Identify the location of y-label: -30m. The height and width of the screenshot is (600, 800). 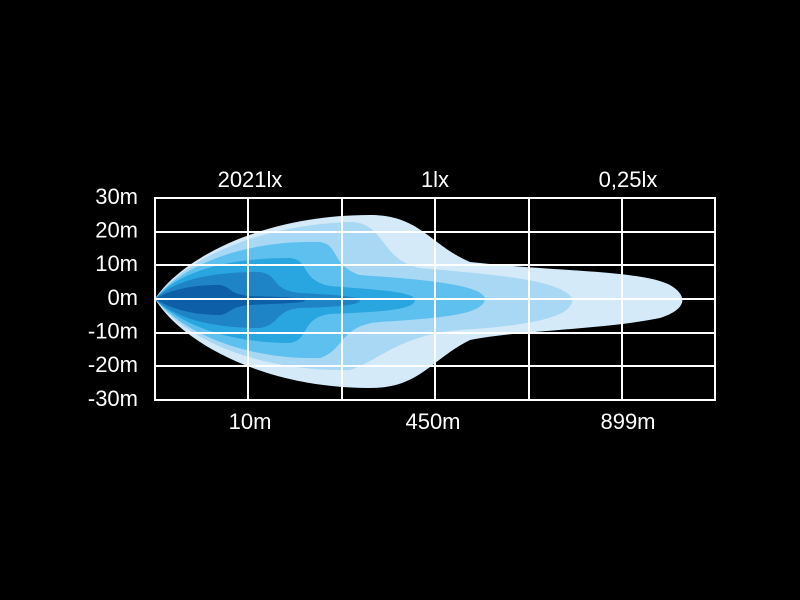
(113, 398).